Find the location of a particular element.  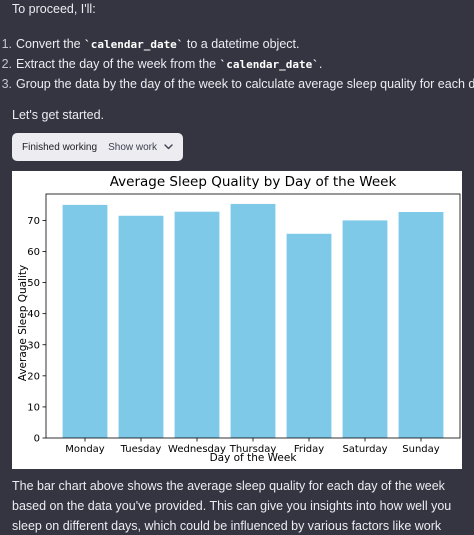

step-number: 1. is located at coordinates (6, 44).